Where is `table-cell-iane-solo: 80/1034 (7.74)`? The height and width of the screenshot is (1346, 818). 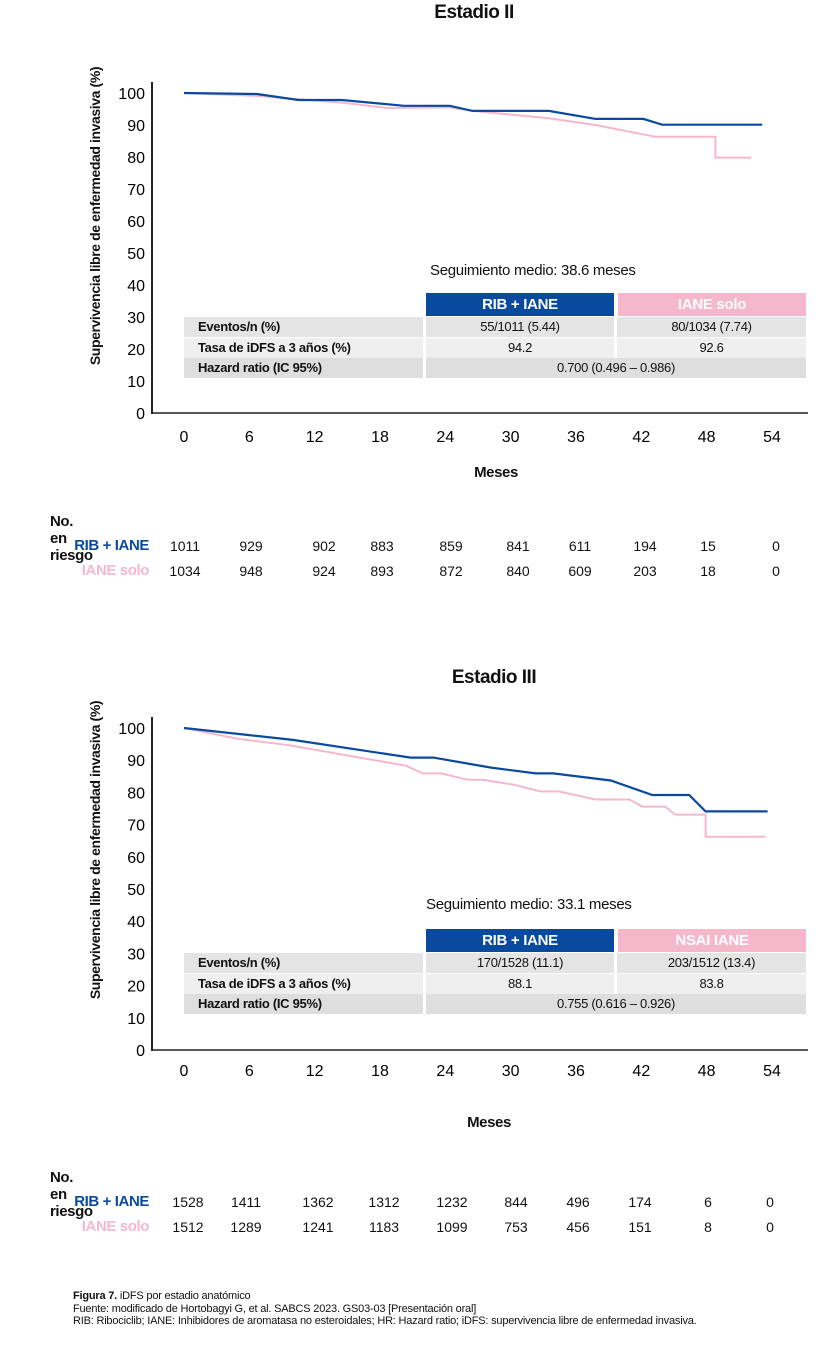 table-cell-iane-solo: 80/1034 (7.74) is located at coordinates (711, 327).